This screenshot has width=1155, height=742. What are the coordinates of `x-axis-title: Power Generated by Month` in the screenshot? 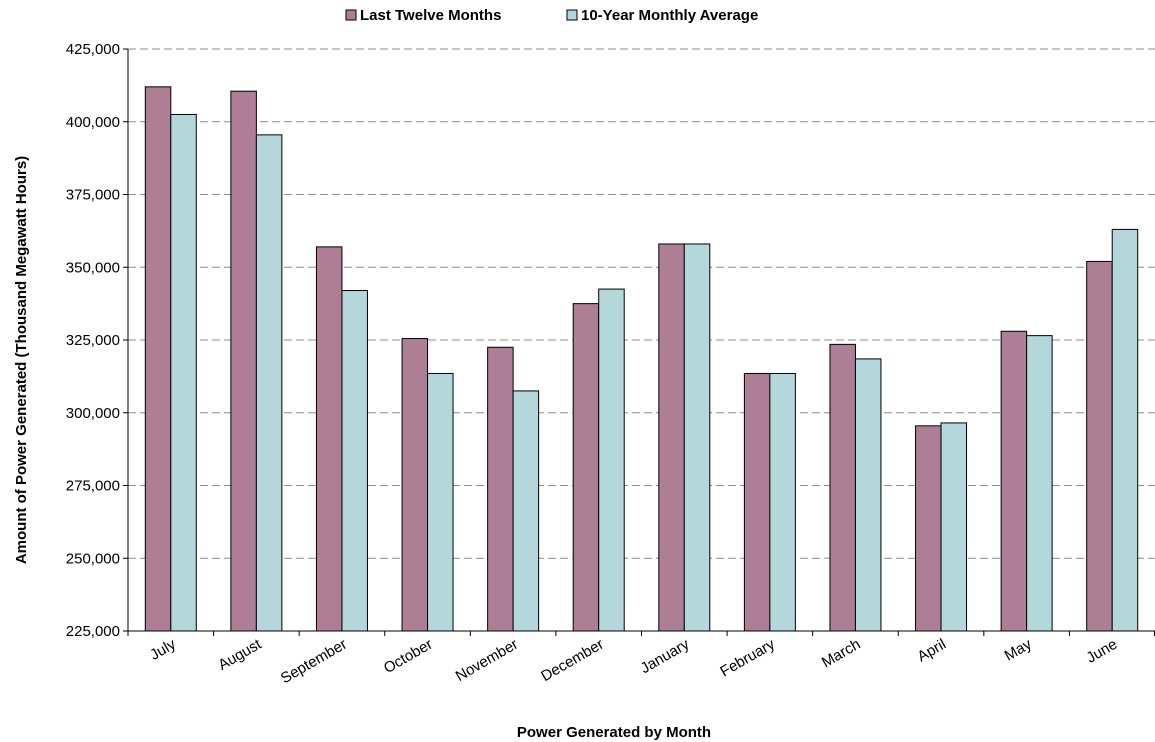 It's located at (614, 732).